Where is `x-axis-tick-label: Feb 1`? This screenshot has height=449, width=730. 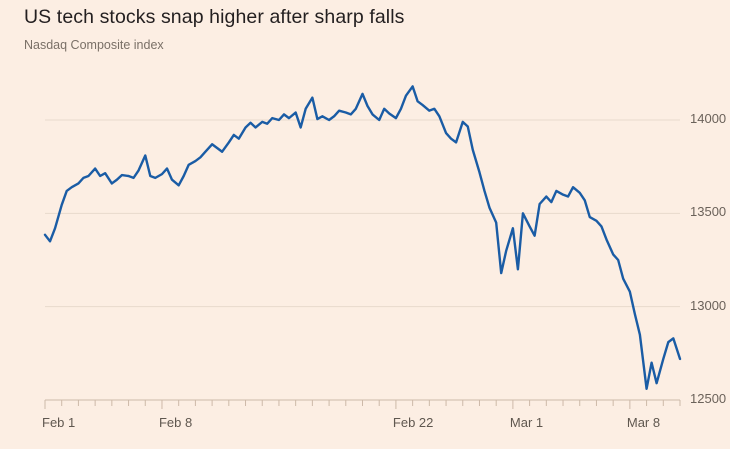 x-axis-tick-label: Feb 1 is located at coordinates (59, 422).